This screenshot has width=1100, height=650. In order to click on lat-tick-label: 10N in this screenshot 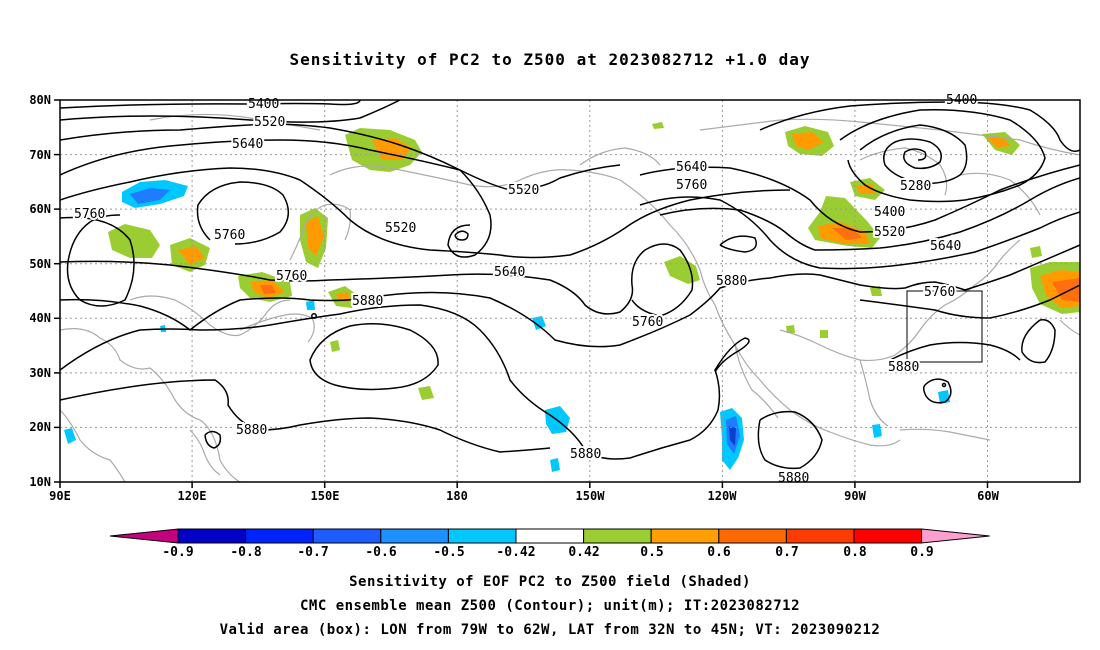, I will do `click(40, 482)`.